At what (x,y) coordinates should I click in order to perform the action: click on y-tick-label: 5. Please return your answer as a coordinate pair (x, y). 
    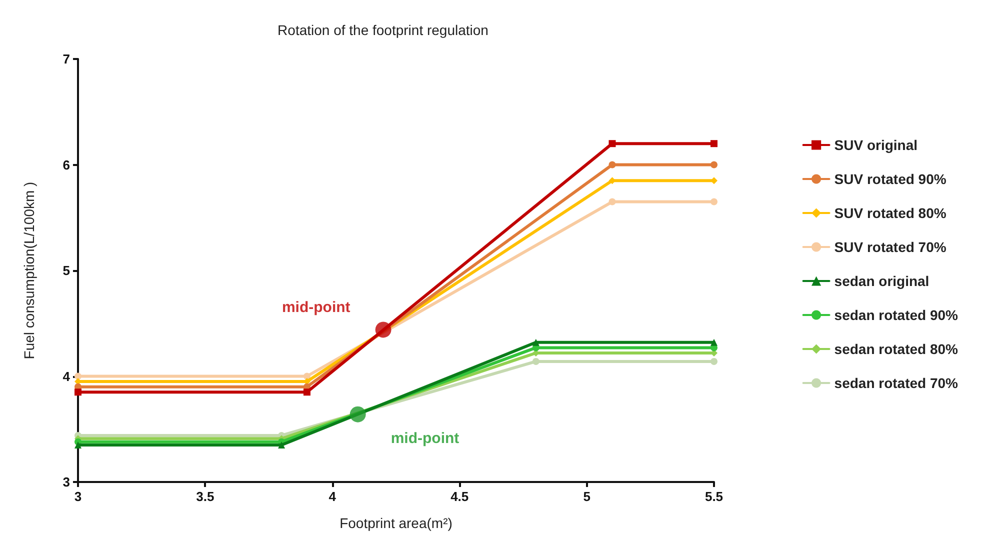
    Looking at the image, I should click on (66, 270).